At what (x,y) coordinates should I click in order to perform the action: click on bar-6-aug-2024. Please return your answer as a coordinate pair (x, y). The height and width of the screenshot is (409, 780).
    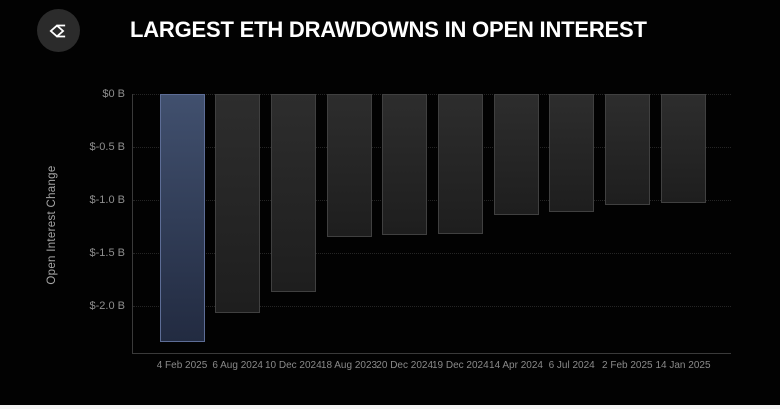
    Looking at the image, I should click on (237, 203).